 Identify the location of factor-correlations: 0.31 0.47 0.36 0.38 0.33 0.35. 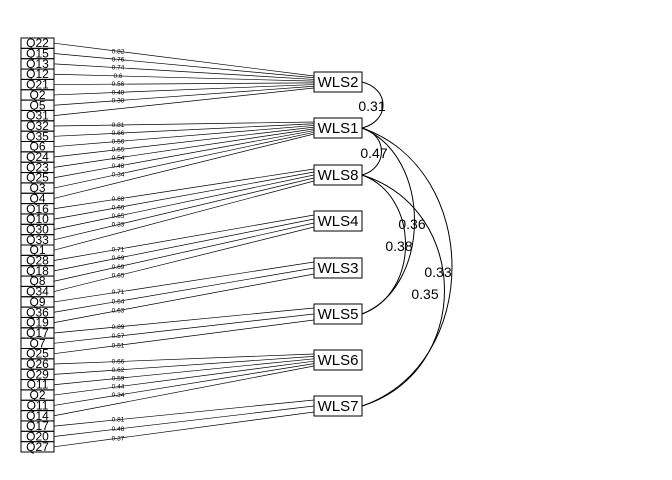
(405, 244).